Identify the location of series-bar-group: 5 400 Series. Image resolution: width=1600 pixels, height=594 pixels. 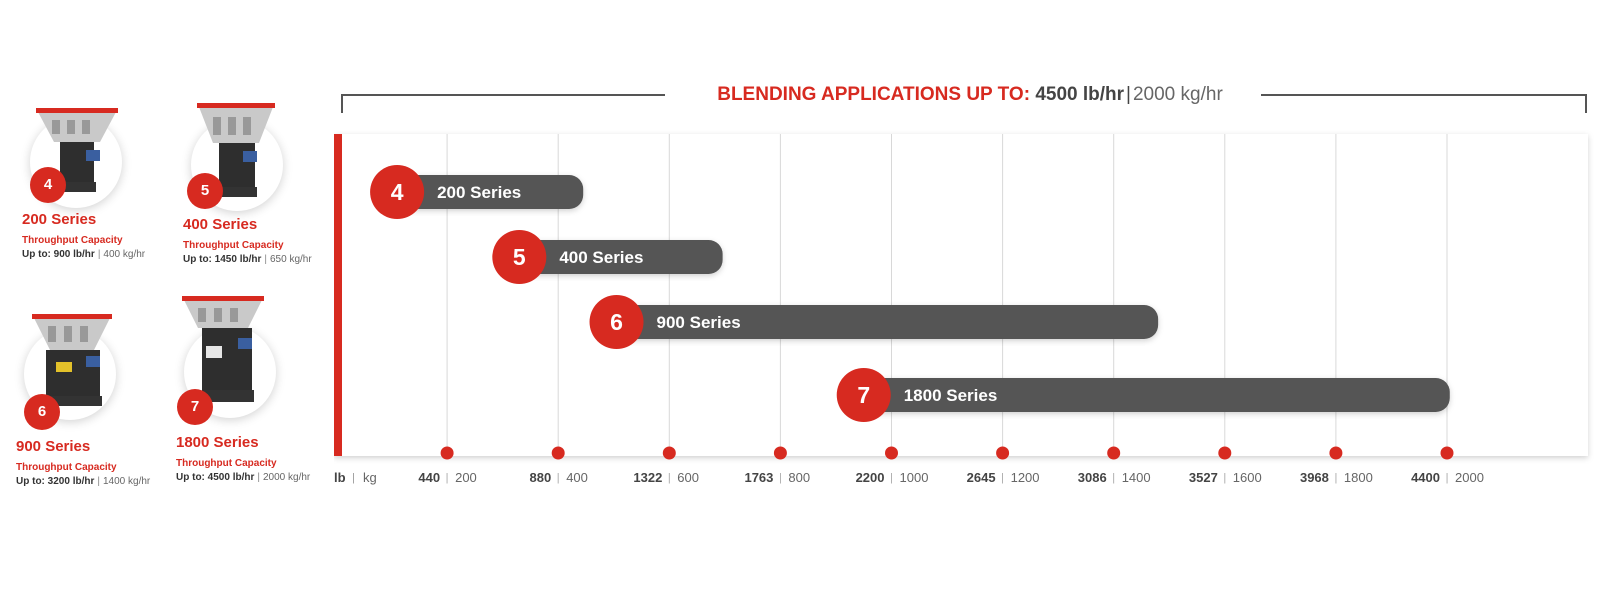
(607, 257).